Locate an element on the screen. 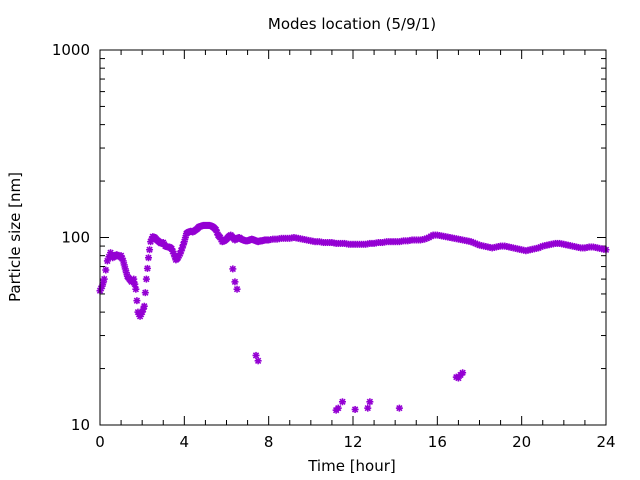 The height and width of the screenshot is (480, 640). y-tick-label: 1000 is located at coordinates (71, 50).